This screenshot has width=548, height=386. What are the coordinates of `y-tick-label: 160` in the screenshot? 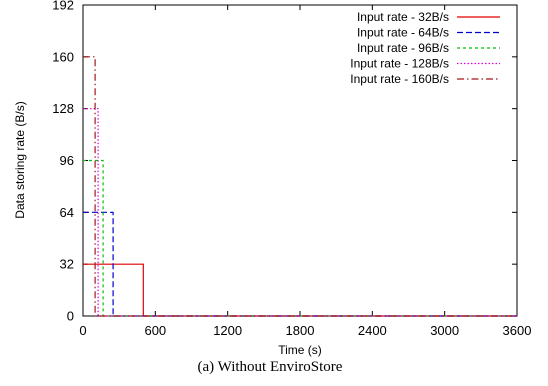 It's located at (63, 56).